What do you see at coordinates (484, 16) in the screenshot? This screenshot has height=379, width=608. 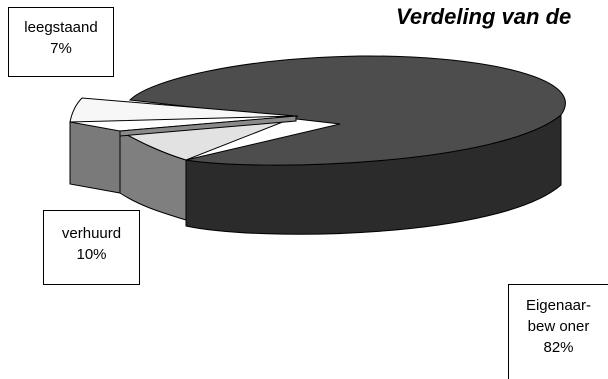 I see `chart-title: Verdeling van de` at bounding box center [484, 16].